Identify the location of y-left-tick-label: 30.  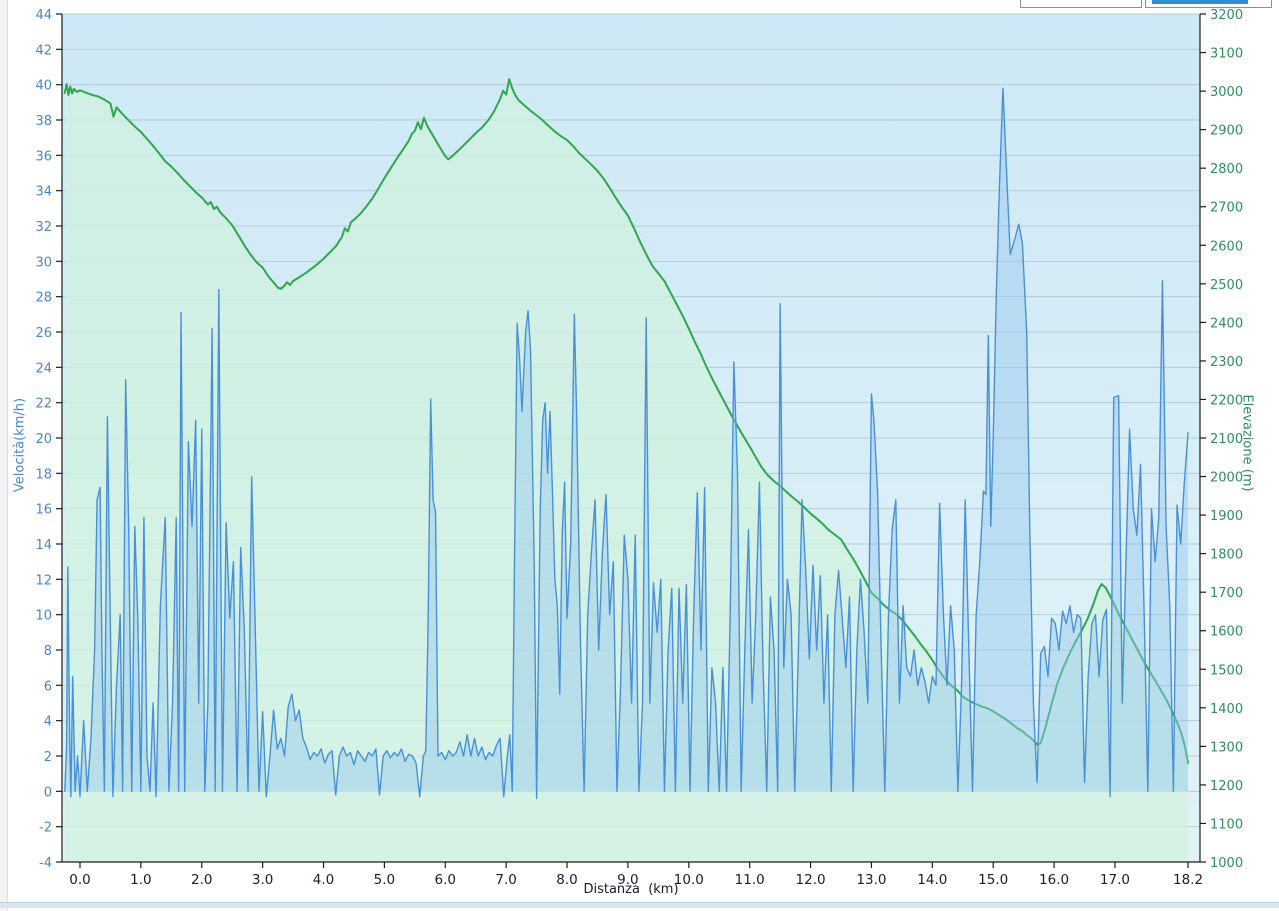
(43, 262).